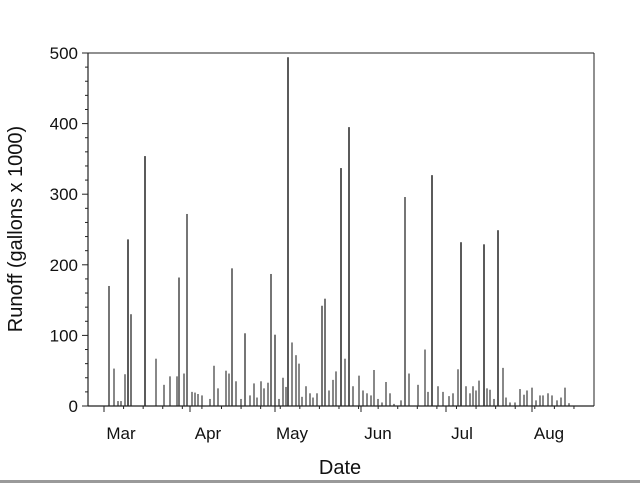 Image resolution: width=640 pixels, height=483 pixels. Describe the element at coordinates (462, 433) in the screenshot. I see `x-tick-label-jul: Jul` at that location.